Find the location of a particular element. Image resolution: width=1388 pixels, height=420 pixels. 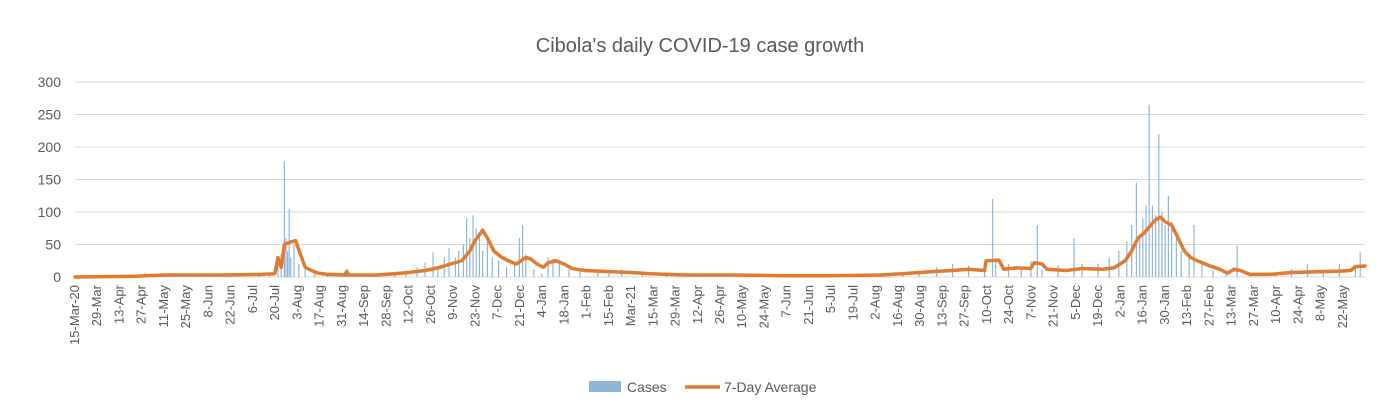

x-tick-label: 15-Mar-20 is located at coordinates (74, 315).